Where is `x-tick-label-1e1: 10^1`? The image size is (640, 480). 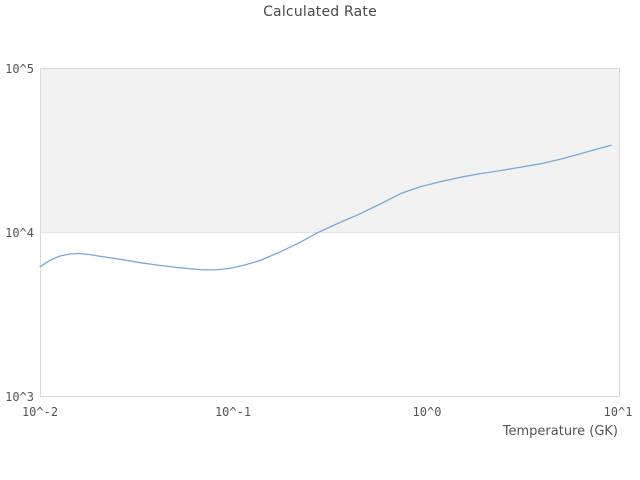 x-tick-label-1e1: 10^1 is located at coordinates (618, 412).